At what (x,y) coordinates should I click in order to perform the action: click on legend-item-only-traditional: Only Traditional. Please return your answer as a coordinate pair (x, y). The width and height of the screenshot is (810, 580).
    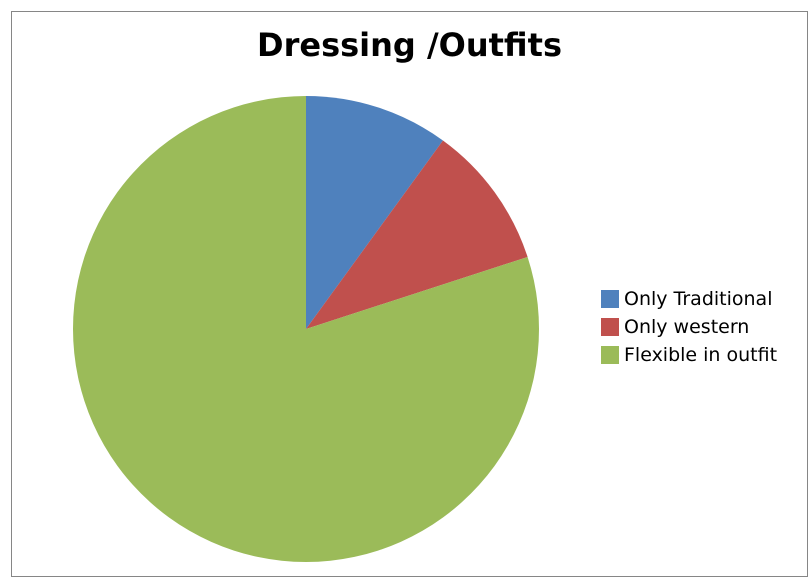
    Looking at the image, I should click on (689, 299).